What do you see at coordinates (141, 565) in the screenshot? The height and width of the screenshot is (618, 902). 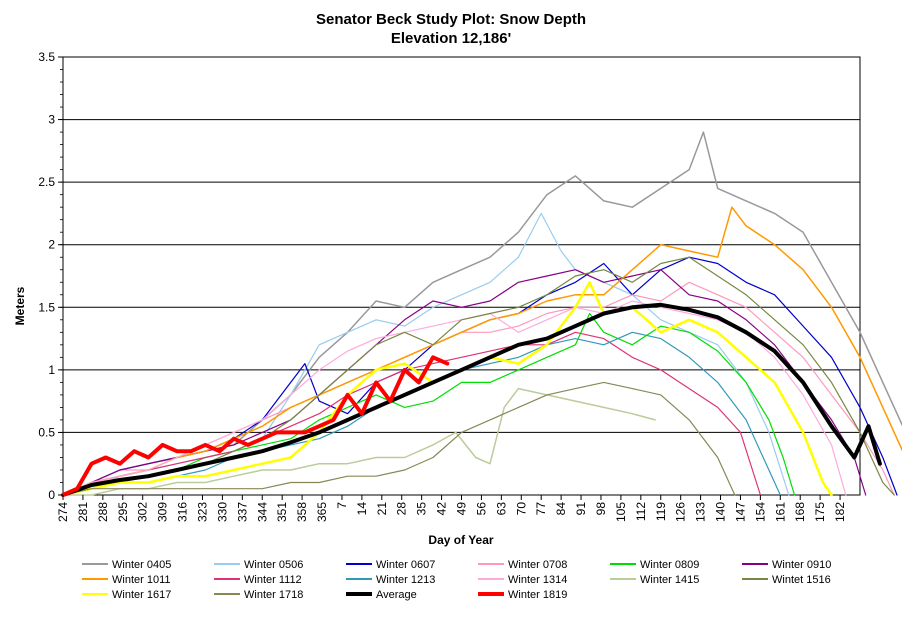 I see `legend-label: Winter 0405` at bounding box center [141, 565].